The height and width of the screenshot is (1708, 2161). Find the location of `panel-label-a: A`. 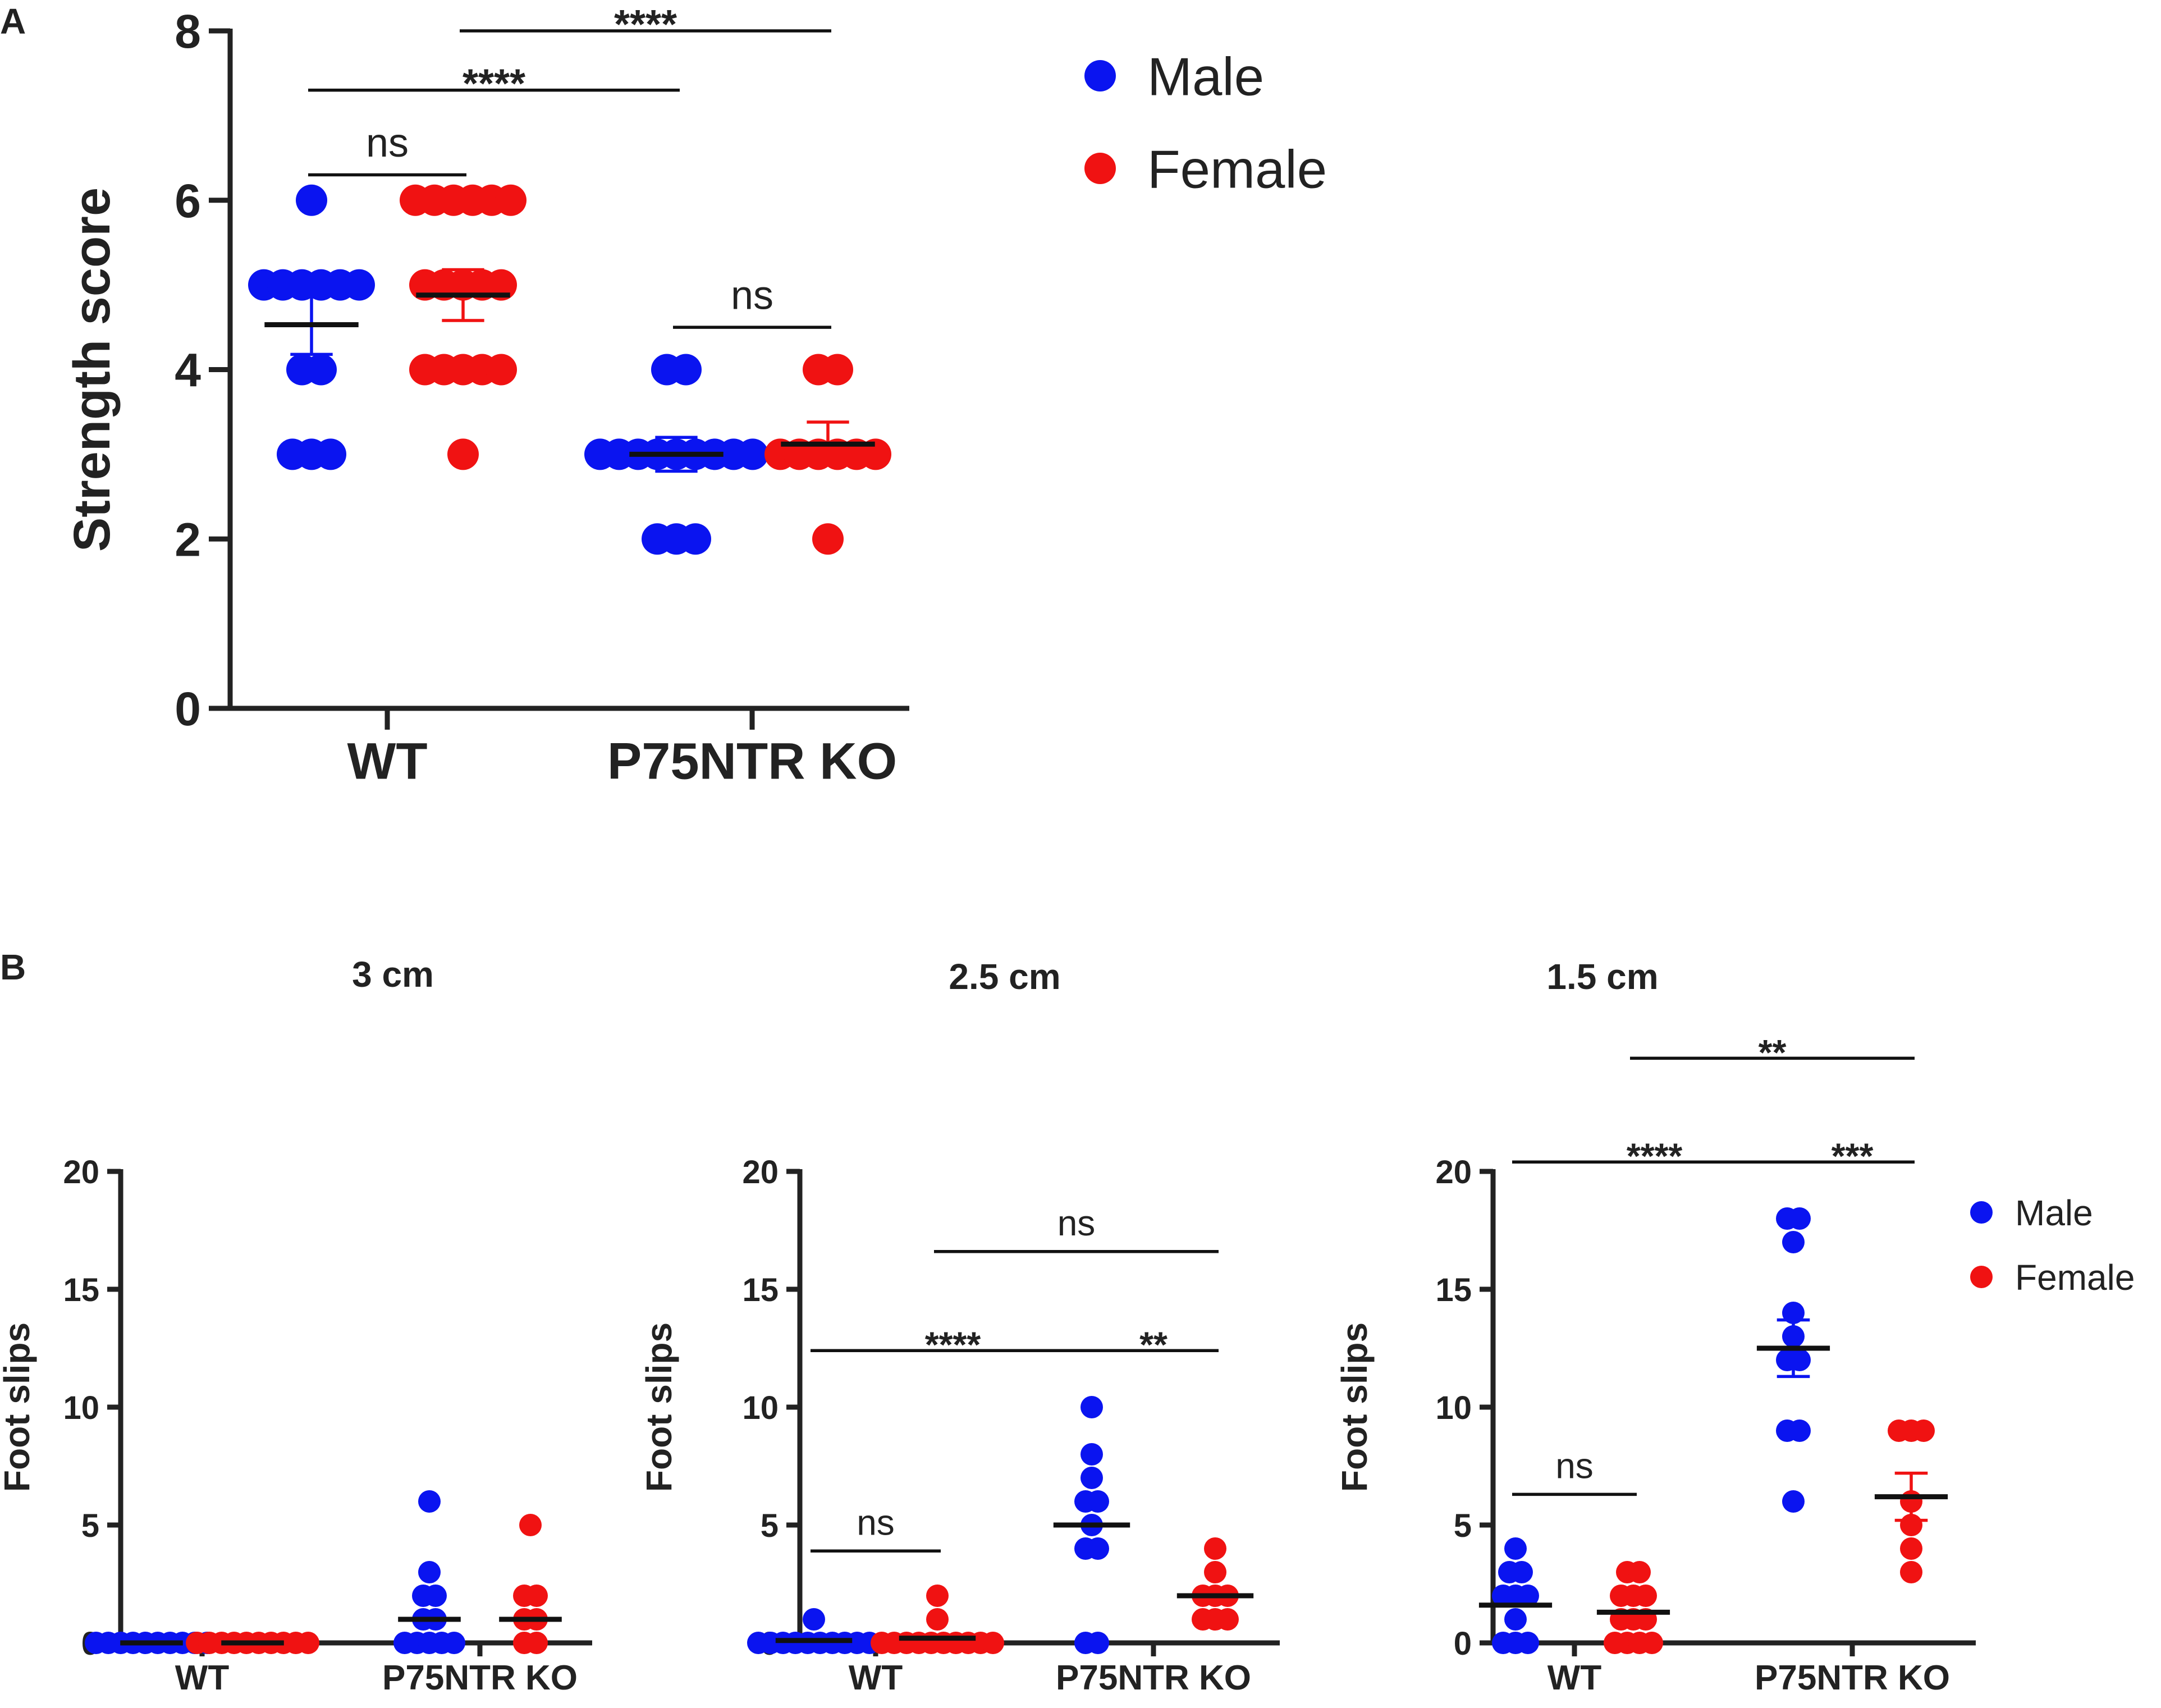

panel-label-a: A is located at coordinates (13, 22).